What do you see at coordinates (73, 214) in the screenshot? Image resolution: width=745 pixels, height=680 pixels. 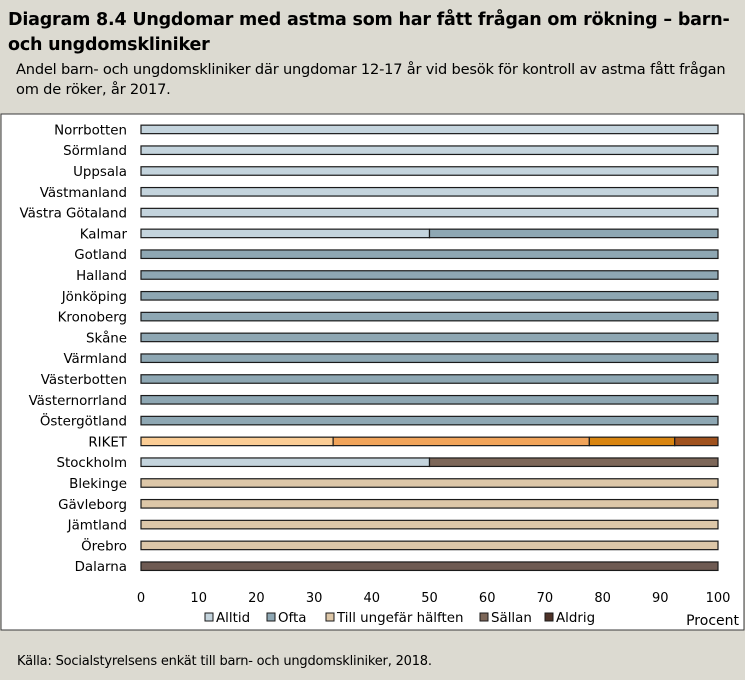 I see `category-label: Västra Götaland` at bounding box center [73, 214].